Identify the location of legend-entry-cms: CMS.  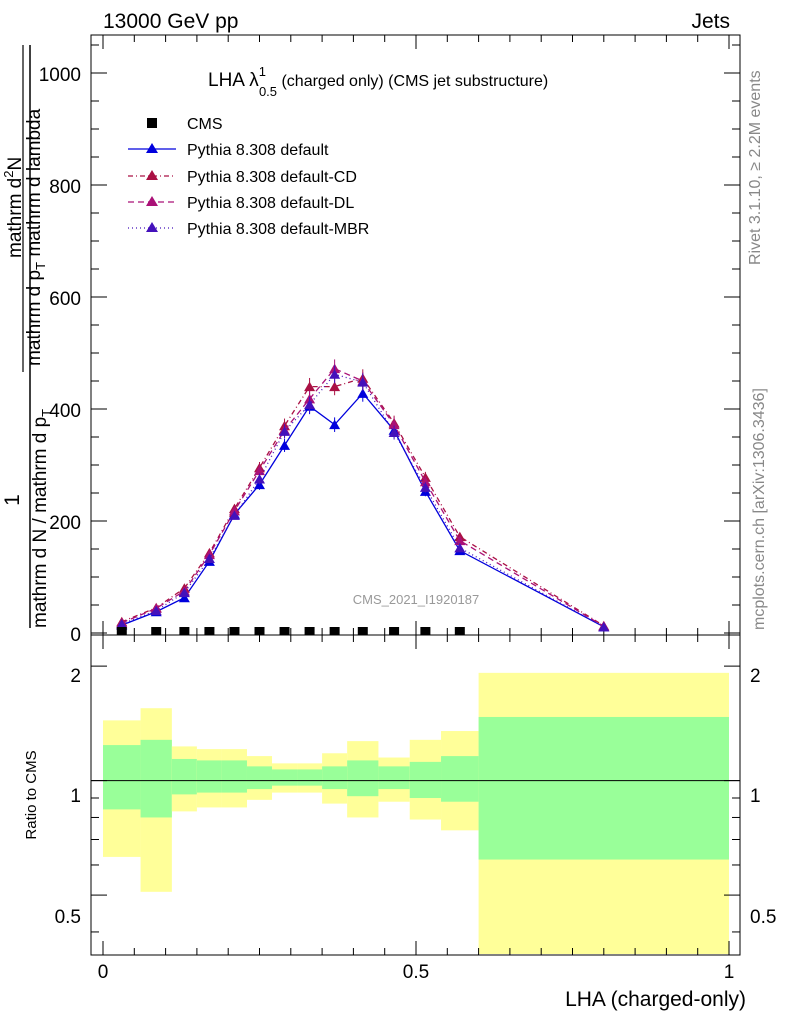
(185, 124).